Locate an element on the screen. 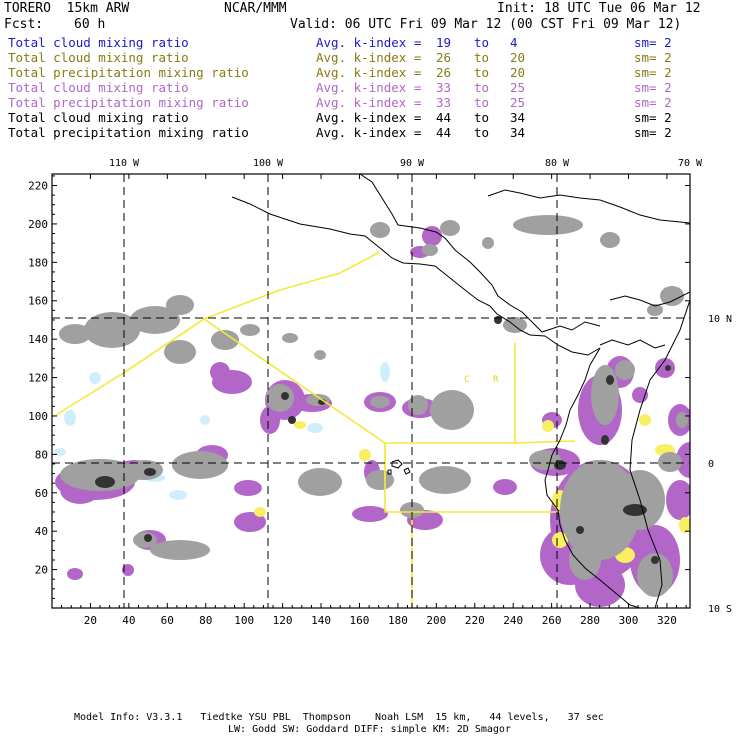 Image resolution: width=740 pixels, height=740 pixels. legend-kindex-to: 4 is located at coordinates (514, 42).